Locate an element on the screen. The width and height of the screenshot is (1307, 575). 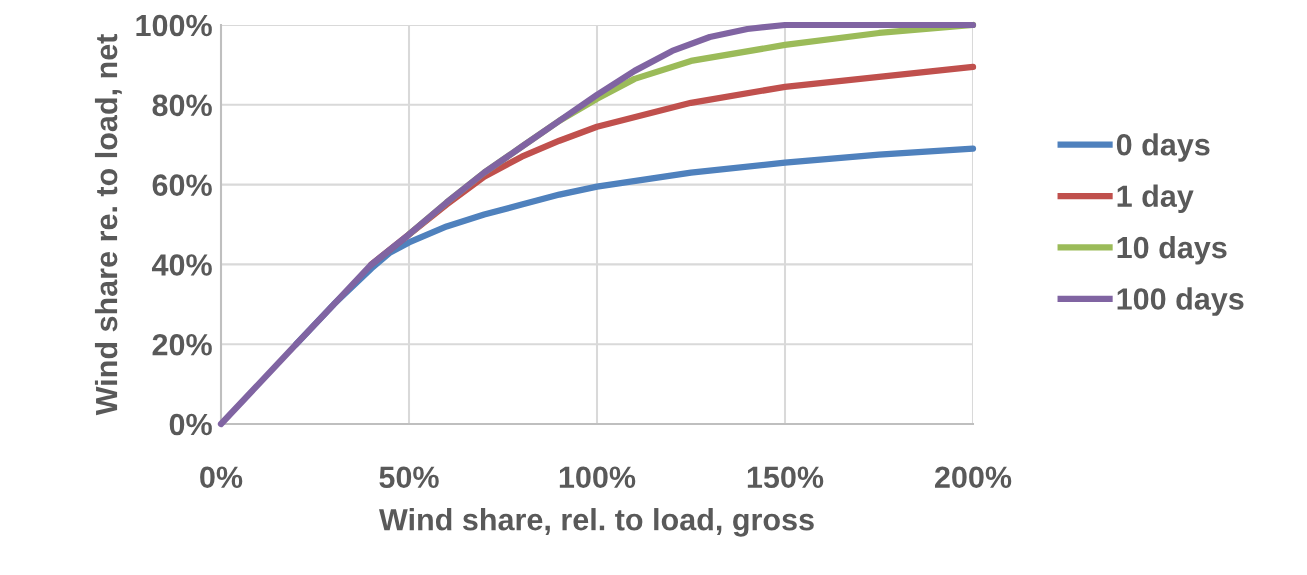
y-tick-label: 40% is located at coordinates (181, 265).